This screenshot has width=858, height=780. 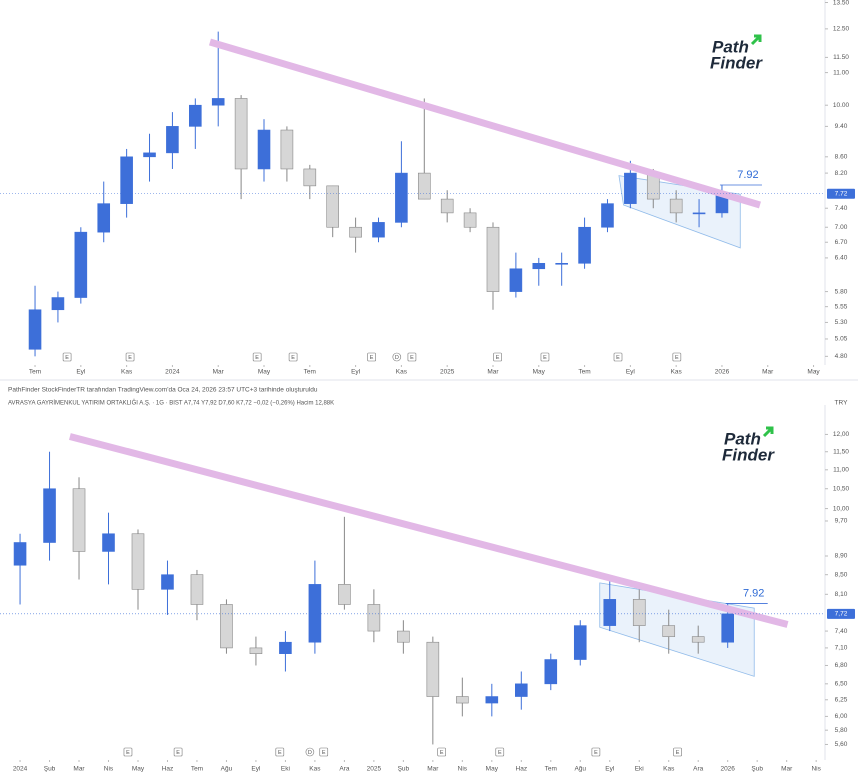 I want to click on logo-arrow, so click(x=768, y=432).